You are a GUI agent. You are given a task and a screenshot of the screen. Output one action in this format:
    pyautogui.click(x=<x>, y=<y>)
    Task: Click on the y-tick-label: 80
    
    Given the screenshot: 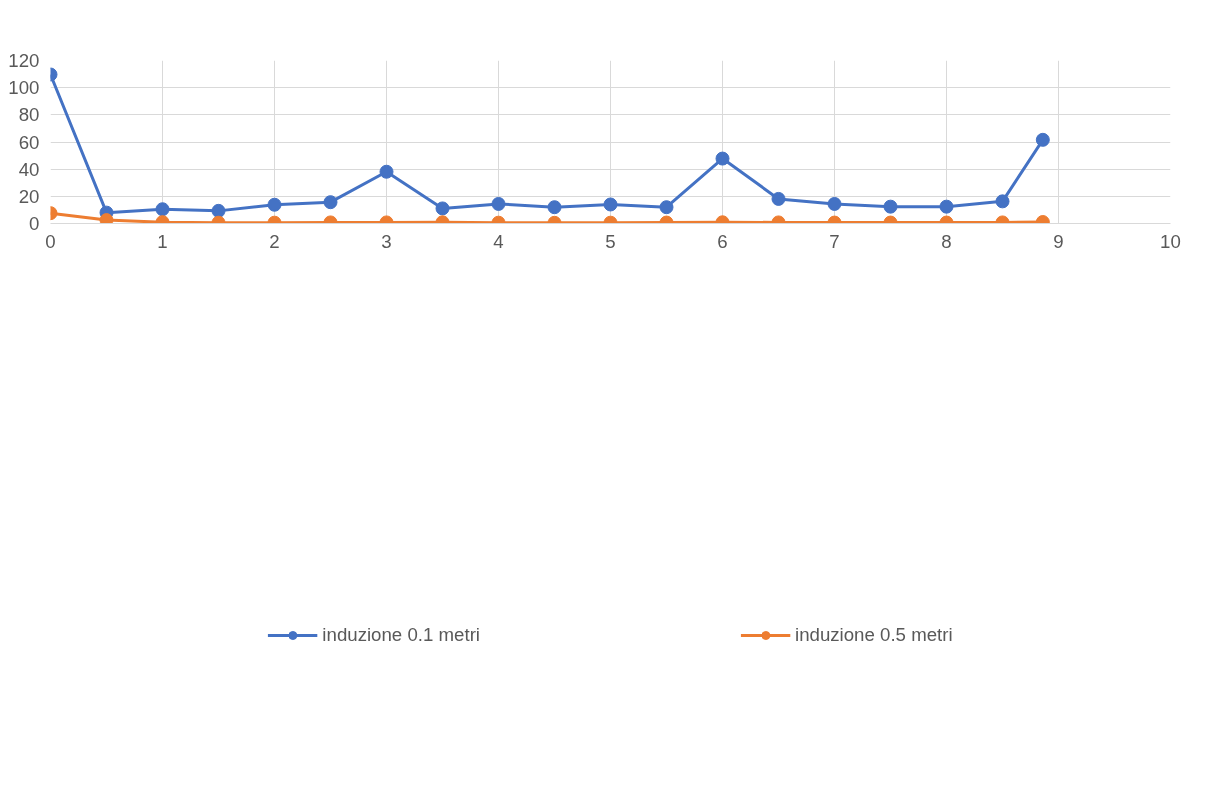 What is the action you would take?
    pyautogui.click(x=29, y=115)
    